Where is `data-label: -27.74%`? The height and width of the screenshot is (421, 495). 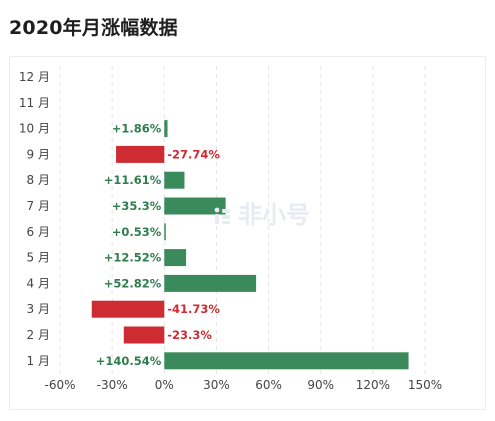
data-label: -27.74% is located at coordinates (193, 154).